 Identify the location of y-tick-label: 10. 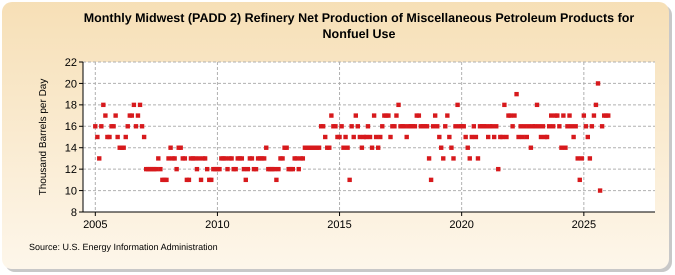
(70, 191).